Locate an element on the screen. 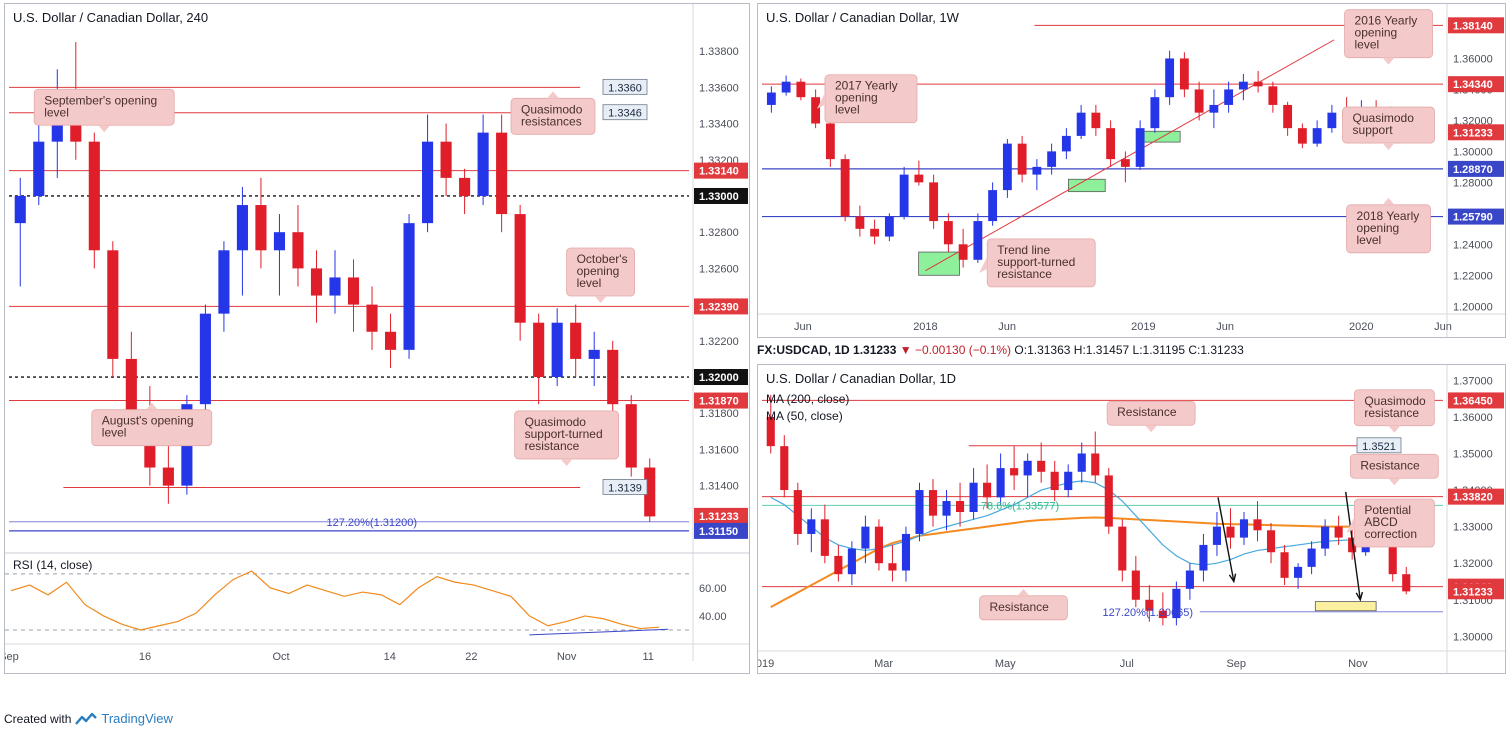  callout-text: opening is located at coordinates (1376, 33).